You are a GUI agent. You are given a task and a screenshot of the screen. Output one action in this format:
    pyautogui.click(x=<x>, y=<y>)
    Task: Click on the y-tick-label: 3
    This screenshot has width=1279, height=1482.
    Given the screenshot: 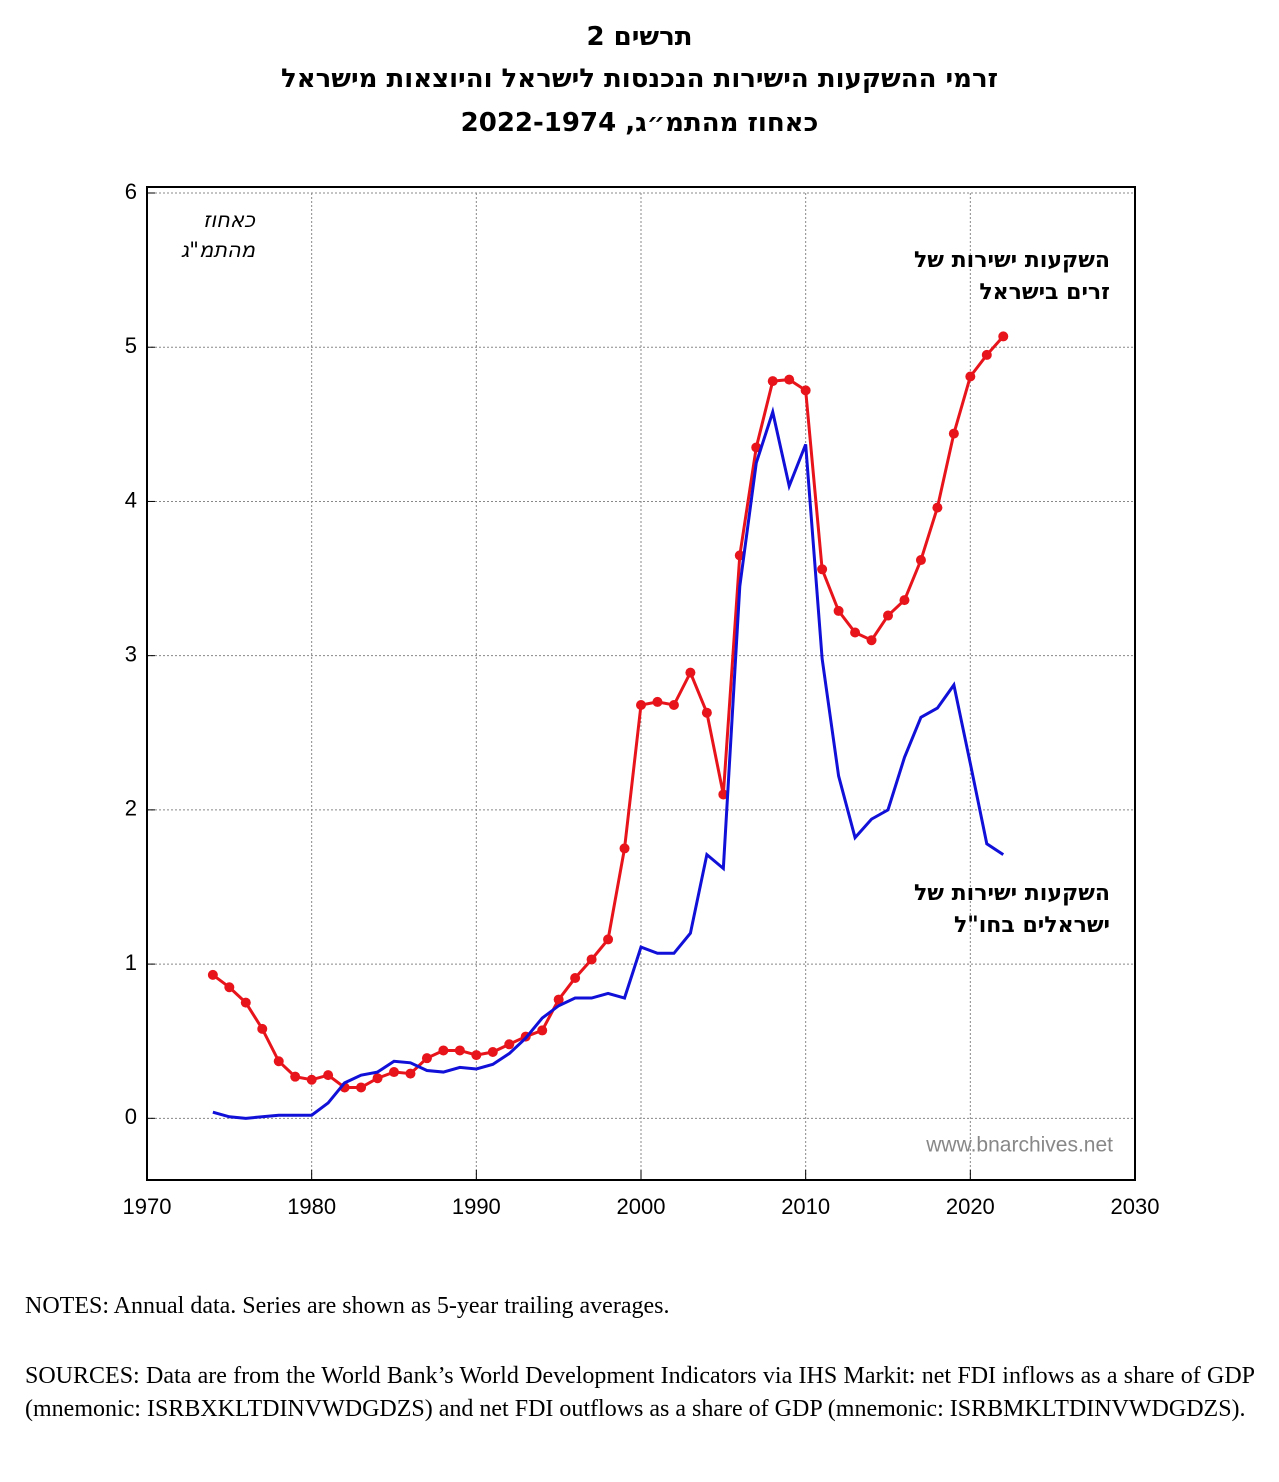 What is the action you would take?
    pyautogui.click(x=131, y=653)
    